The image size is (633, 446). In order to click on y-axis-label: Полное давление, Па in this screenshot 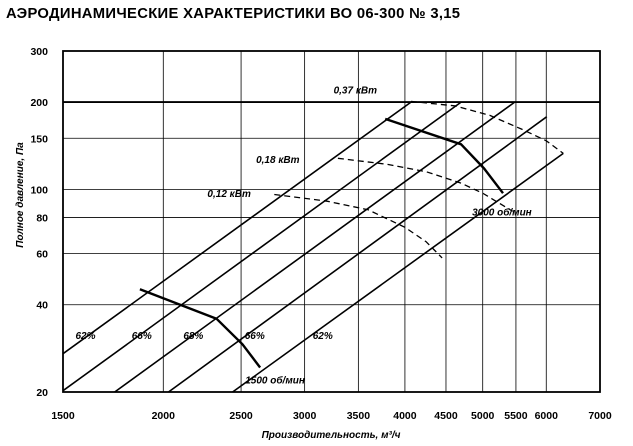, I will do `click(20, 195)`.